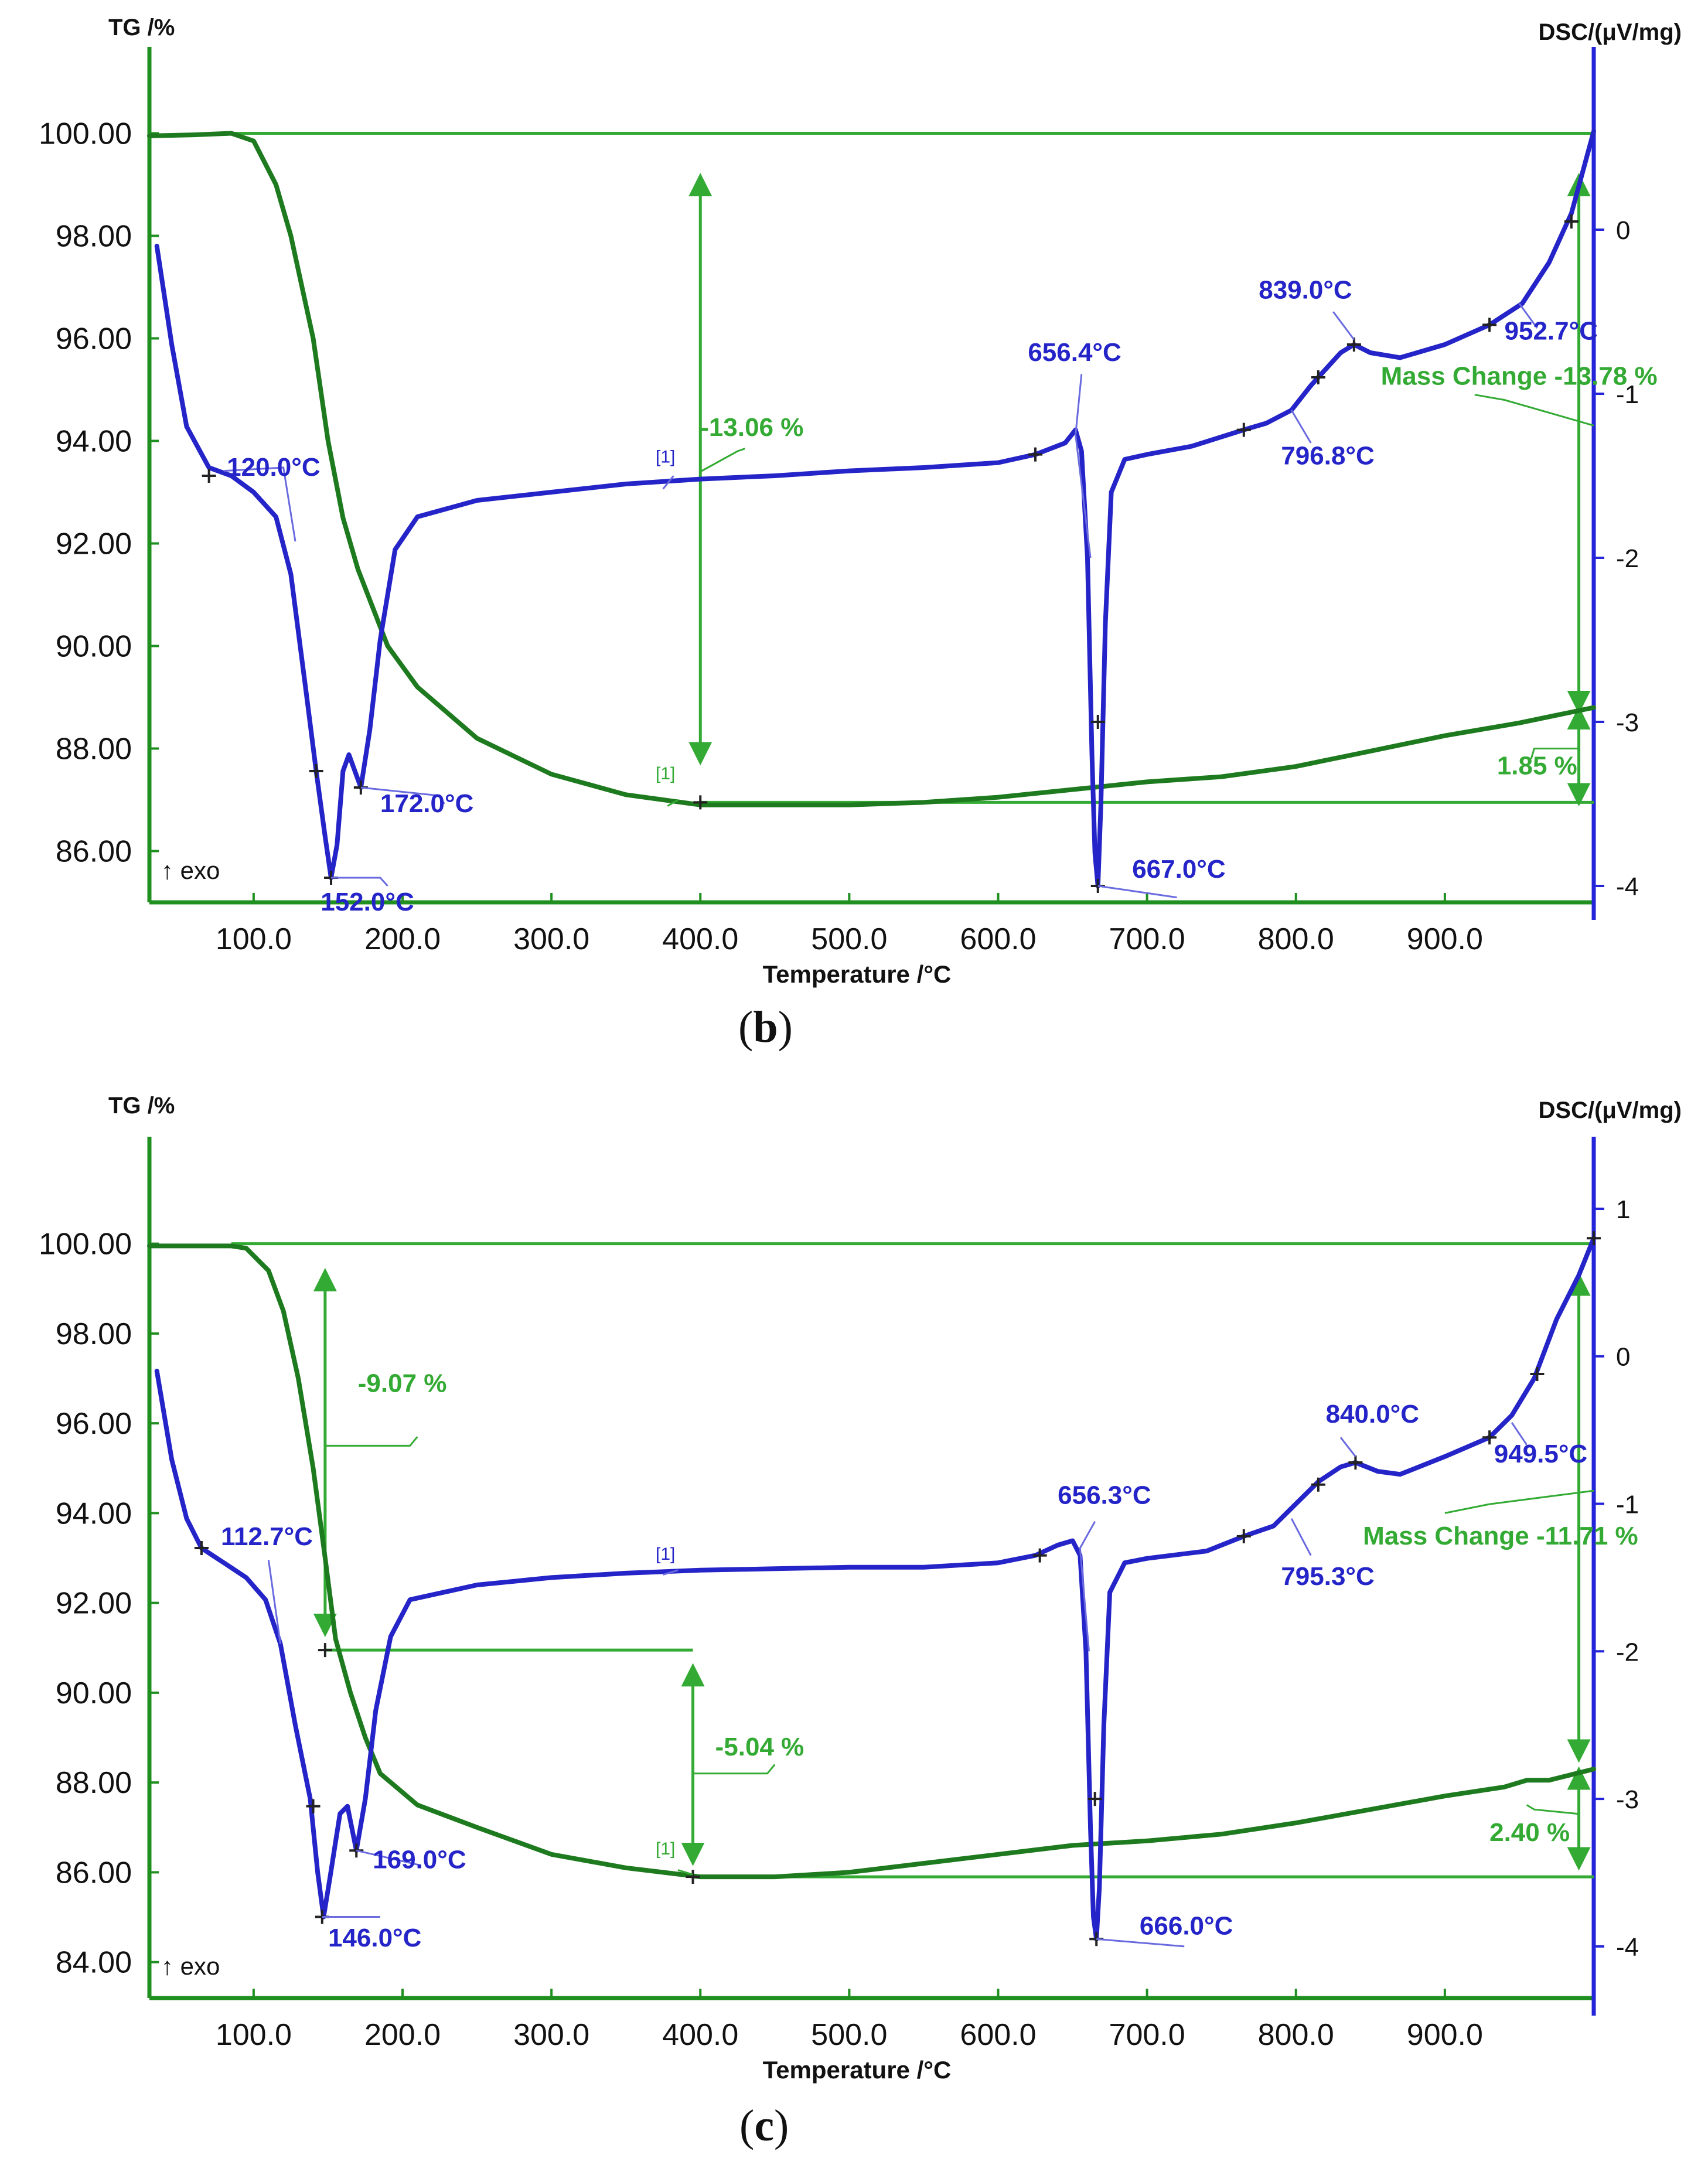  Describe the element at coordinates (759, 1747) in the screenshot. I see `data-annotation-label: -5.04 %` at that location.